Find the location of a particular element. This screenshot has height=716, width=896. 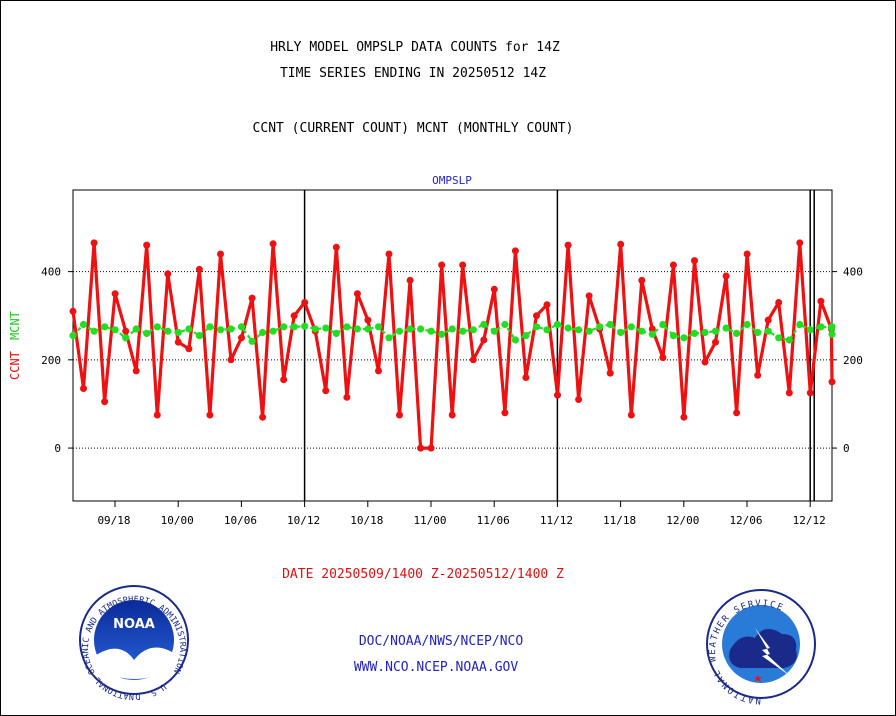

chart-title-line1: HRLY MODEL OMPSLP DATA COUNTS for 14Z is located at coordinates (415, 47).